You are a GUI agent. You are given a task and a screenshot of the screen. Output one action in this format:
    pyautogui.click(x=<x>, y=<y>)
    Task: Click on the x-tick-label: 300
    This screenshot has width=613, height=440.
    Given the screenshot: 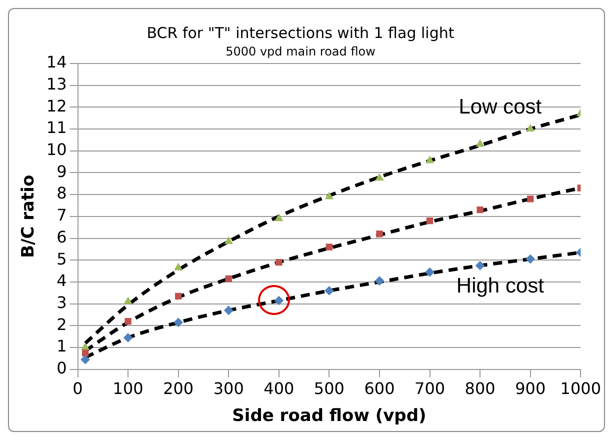 What is the action you would take?
    pyautogui.click(x=228, y=388)
    